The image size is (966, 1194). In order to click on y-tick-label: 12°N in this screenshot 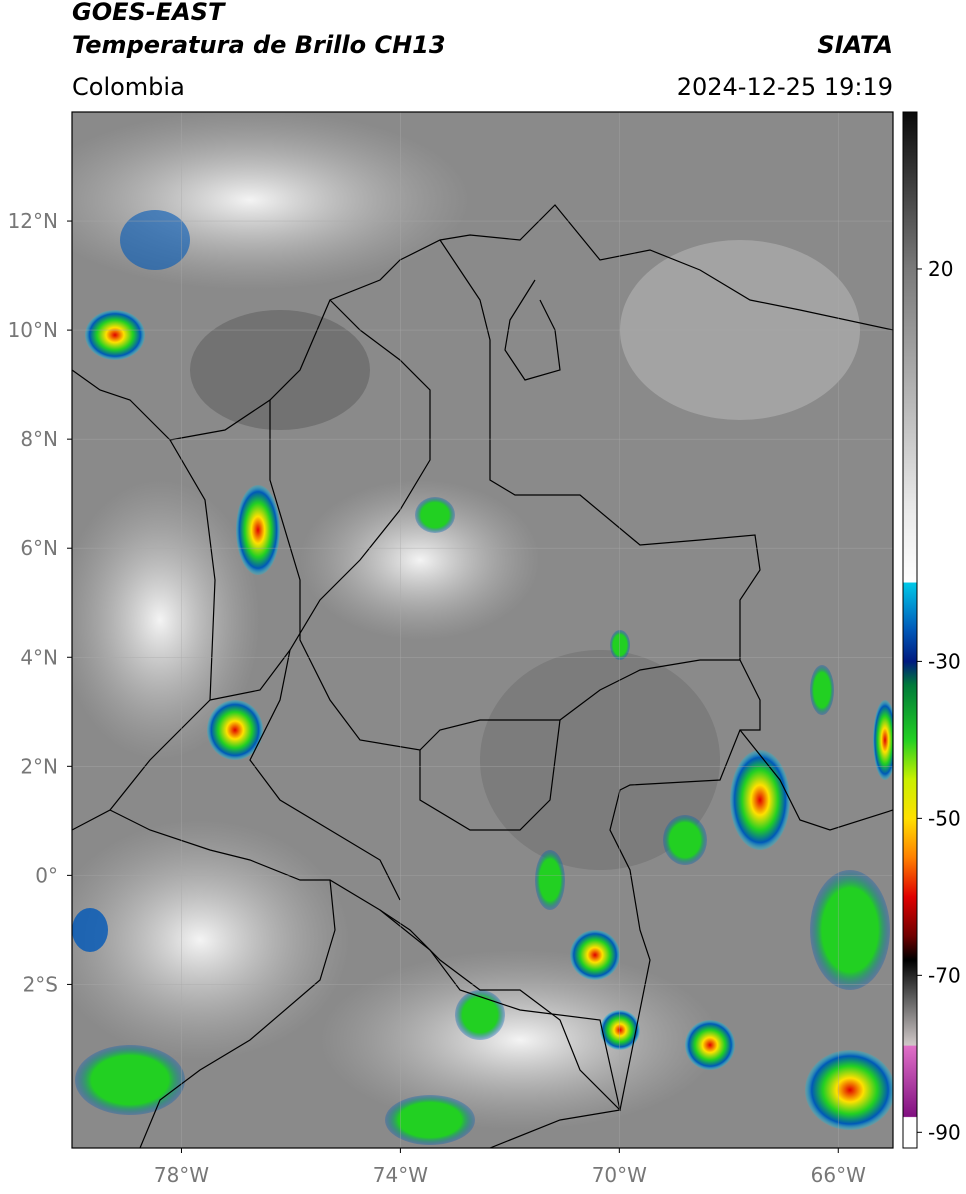, I will do `click(33, 221)`.